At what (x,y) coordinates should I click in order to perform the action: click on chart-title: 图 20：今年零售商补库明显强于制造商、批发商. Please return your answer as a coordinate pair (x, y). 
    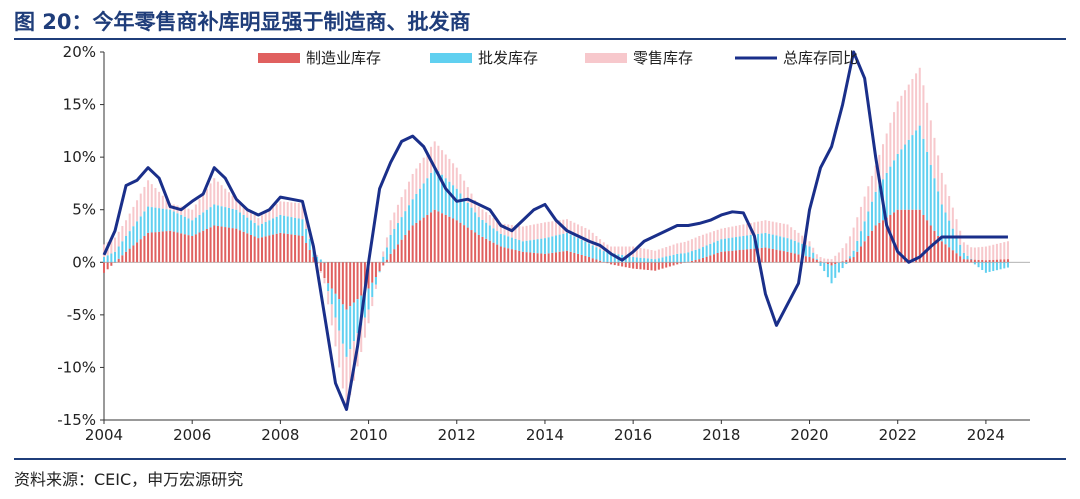
    Looking at the image, I should click on (242, 22).